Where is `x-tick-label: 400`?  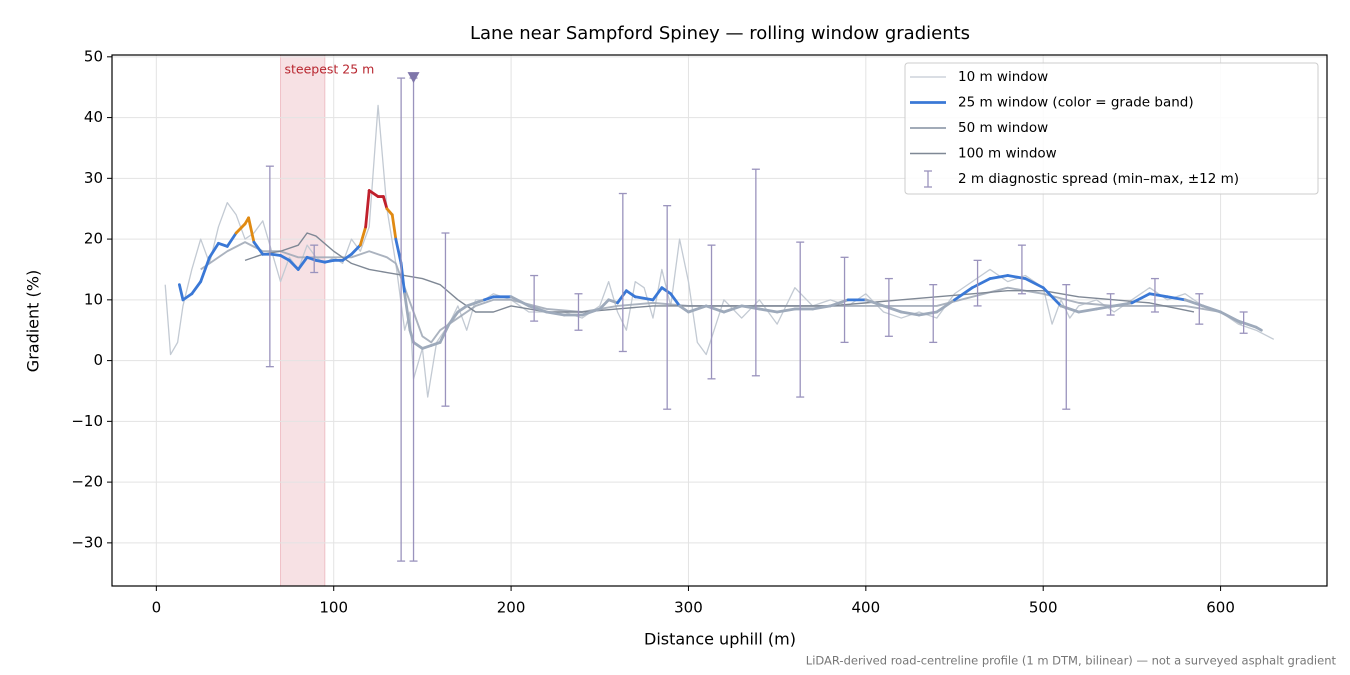 x-tick-label: 400 is located at coordinates (866, 608).